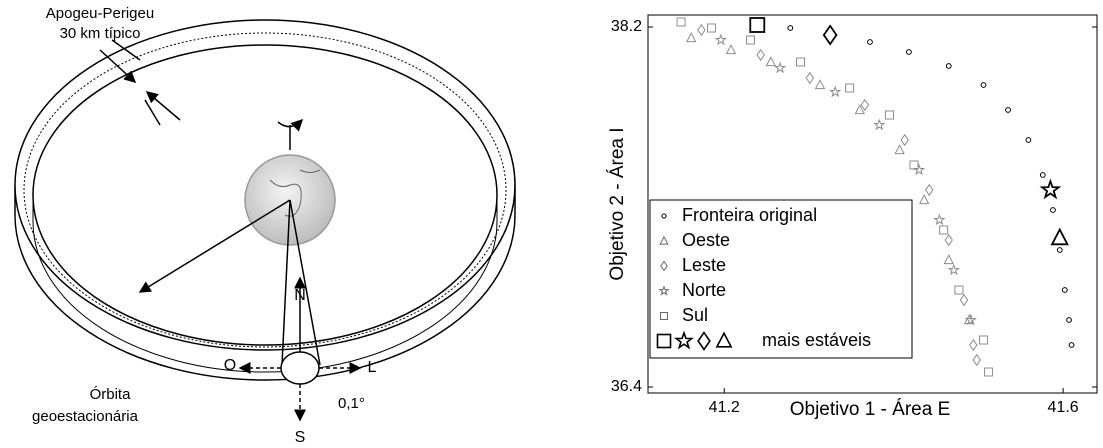 This screenshot has height=448, width=1103. What do you see at coordinates (163, 106) in the screenshot?
I see `arrow-in2` at bounding box center [163, 106].